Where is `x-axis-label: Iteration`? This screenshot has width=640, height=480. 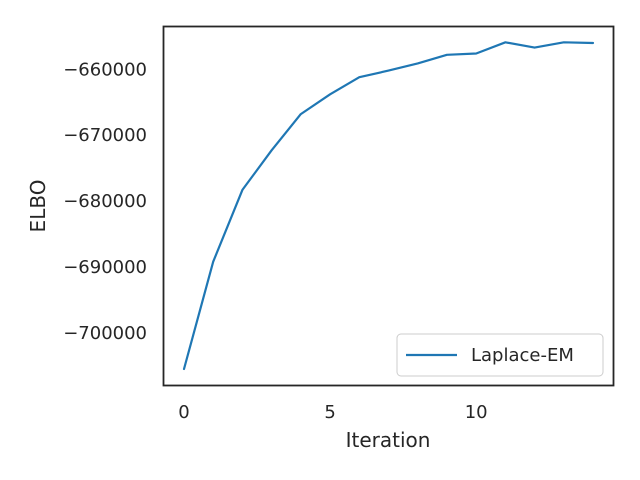
x-axis-label: Iteration is located at coordinates (388, 440).